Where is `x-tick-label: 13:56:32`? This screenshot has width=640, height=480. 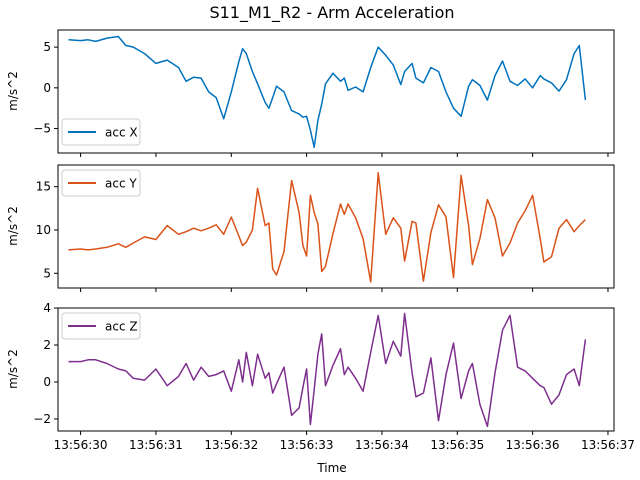
x-tick-label: 13:56:32 is located at coordinates (231, 445).